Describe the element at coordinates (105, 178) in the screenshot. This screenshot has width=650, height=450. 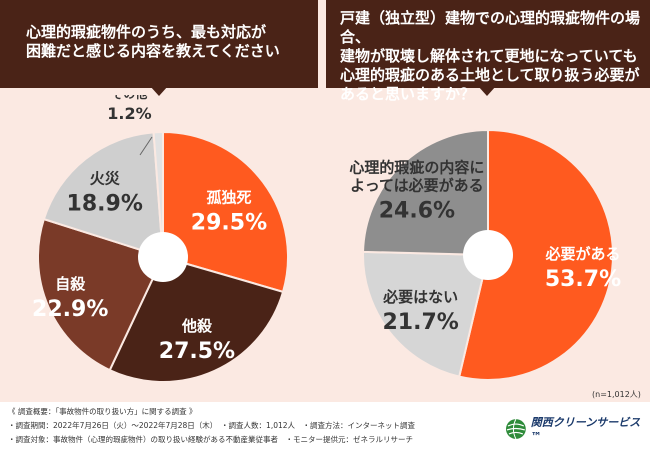
I see `pie-label-火災: 火災` at that location.